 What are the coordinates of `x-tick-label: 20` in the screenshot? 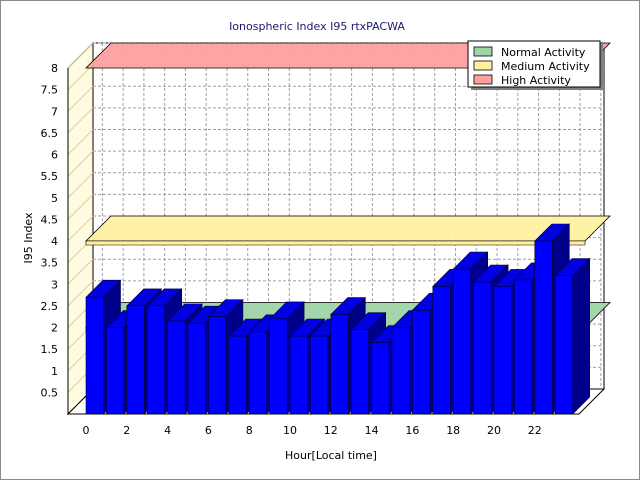 It's located at (494, 430).